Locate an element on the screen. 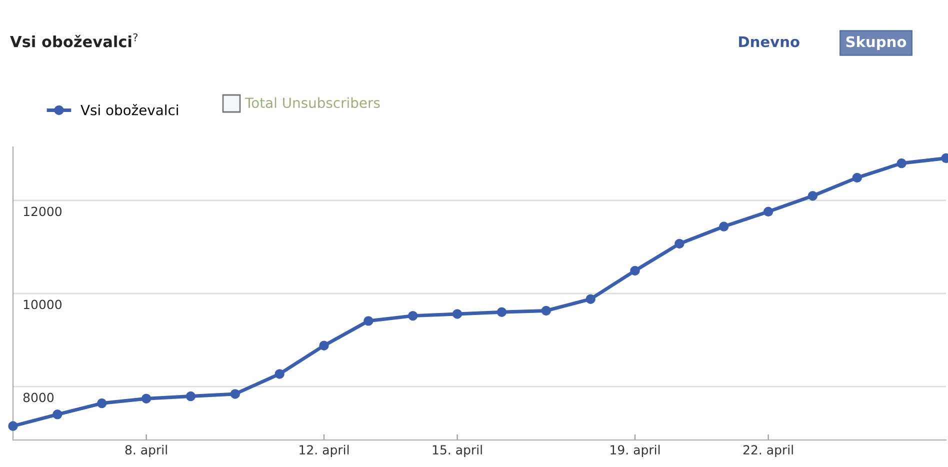 Image resolution: width=948 pixels, height=467 pixels. x-tick-label: 12. april is located at coordinates (324, 450).